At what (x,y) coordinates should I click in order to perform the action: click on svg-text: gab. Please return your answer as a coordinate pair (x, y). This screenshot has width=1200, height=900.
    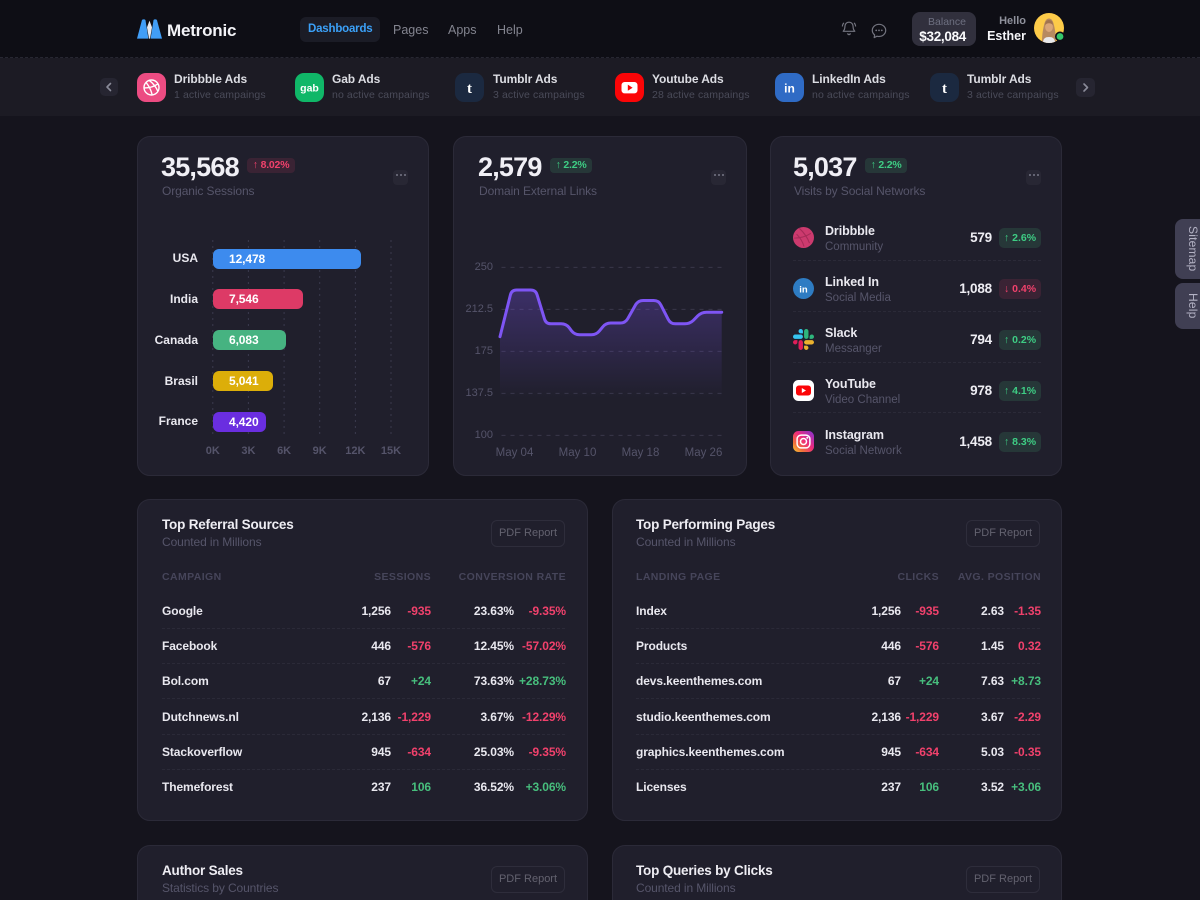
    Looking at the image, I should click on (309, 89).